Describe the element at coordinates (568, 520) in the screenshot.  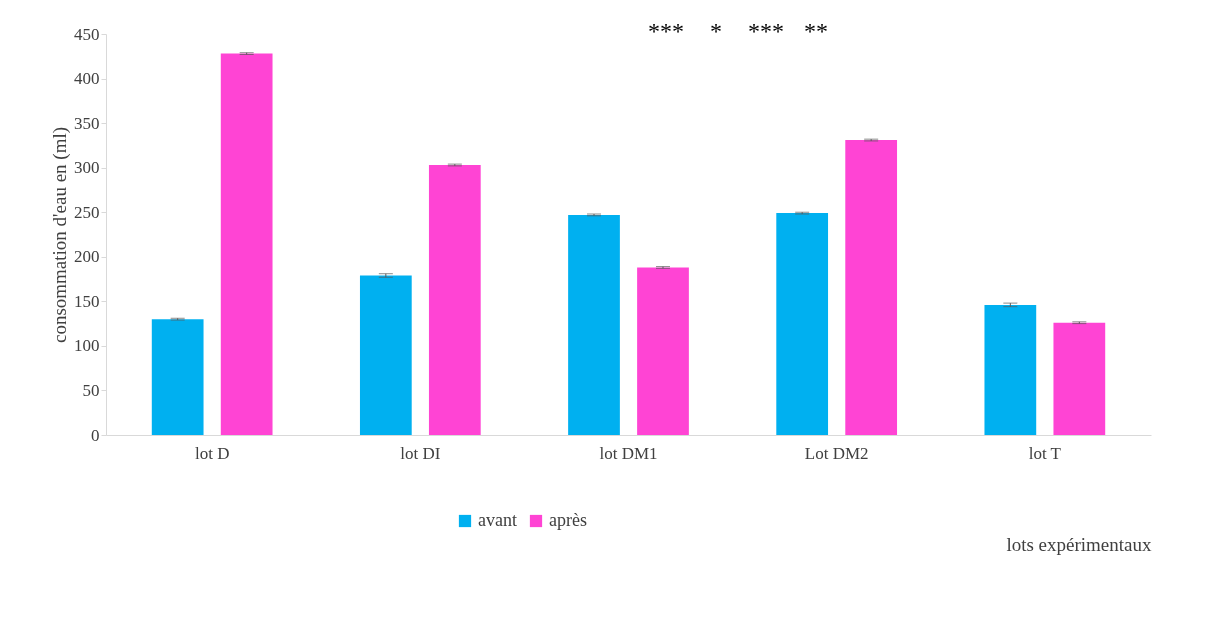
I see `legend-label: après` at that location.